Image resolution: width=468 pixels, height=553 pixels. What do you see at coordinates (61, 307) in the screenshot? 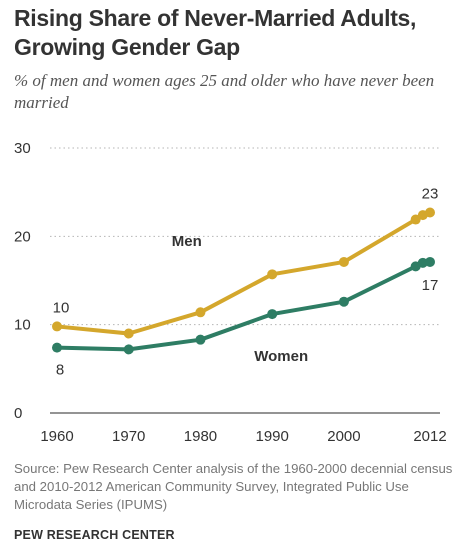
I see `data-label-men-1960: 10` at bounding box center [61, 307].